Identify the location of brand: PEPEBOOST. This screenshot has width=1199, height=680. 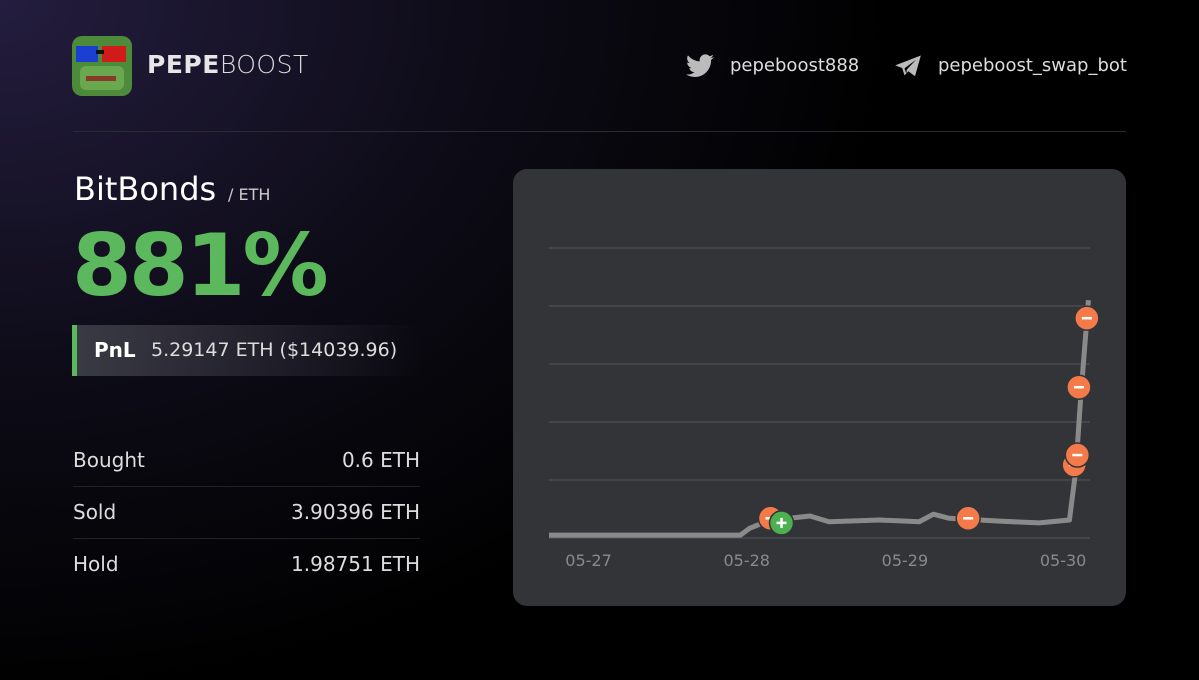
(228, 64).